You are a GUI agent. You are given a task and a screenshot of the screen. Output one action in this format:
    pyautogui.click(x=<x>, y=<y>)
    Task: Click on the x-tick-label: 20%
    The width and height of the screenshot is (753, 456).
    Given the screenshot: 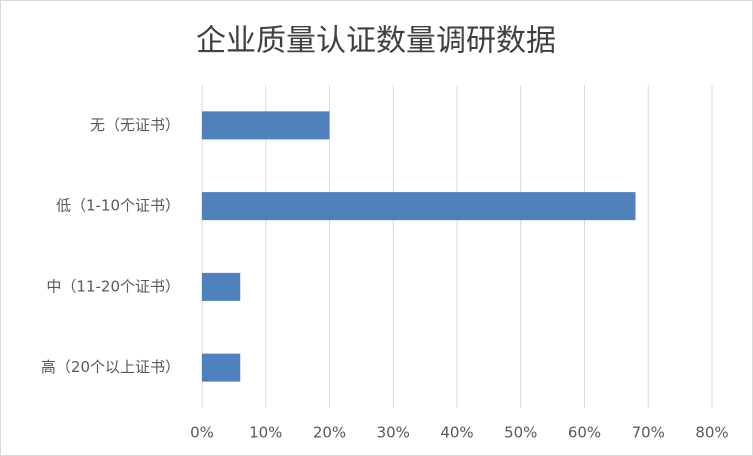 What is the action you would take?
    pyautogui.click(x=329, y=433)
    